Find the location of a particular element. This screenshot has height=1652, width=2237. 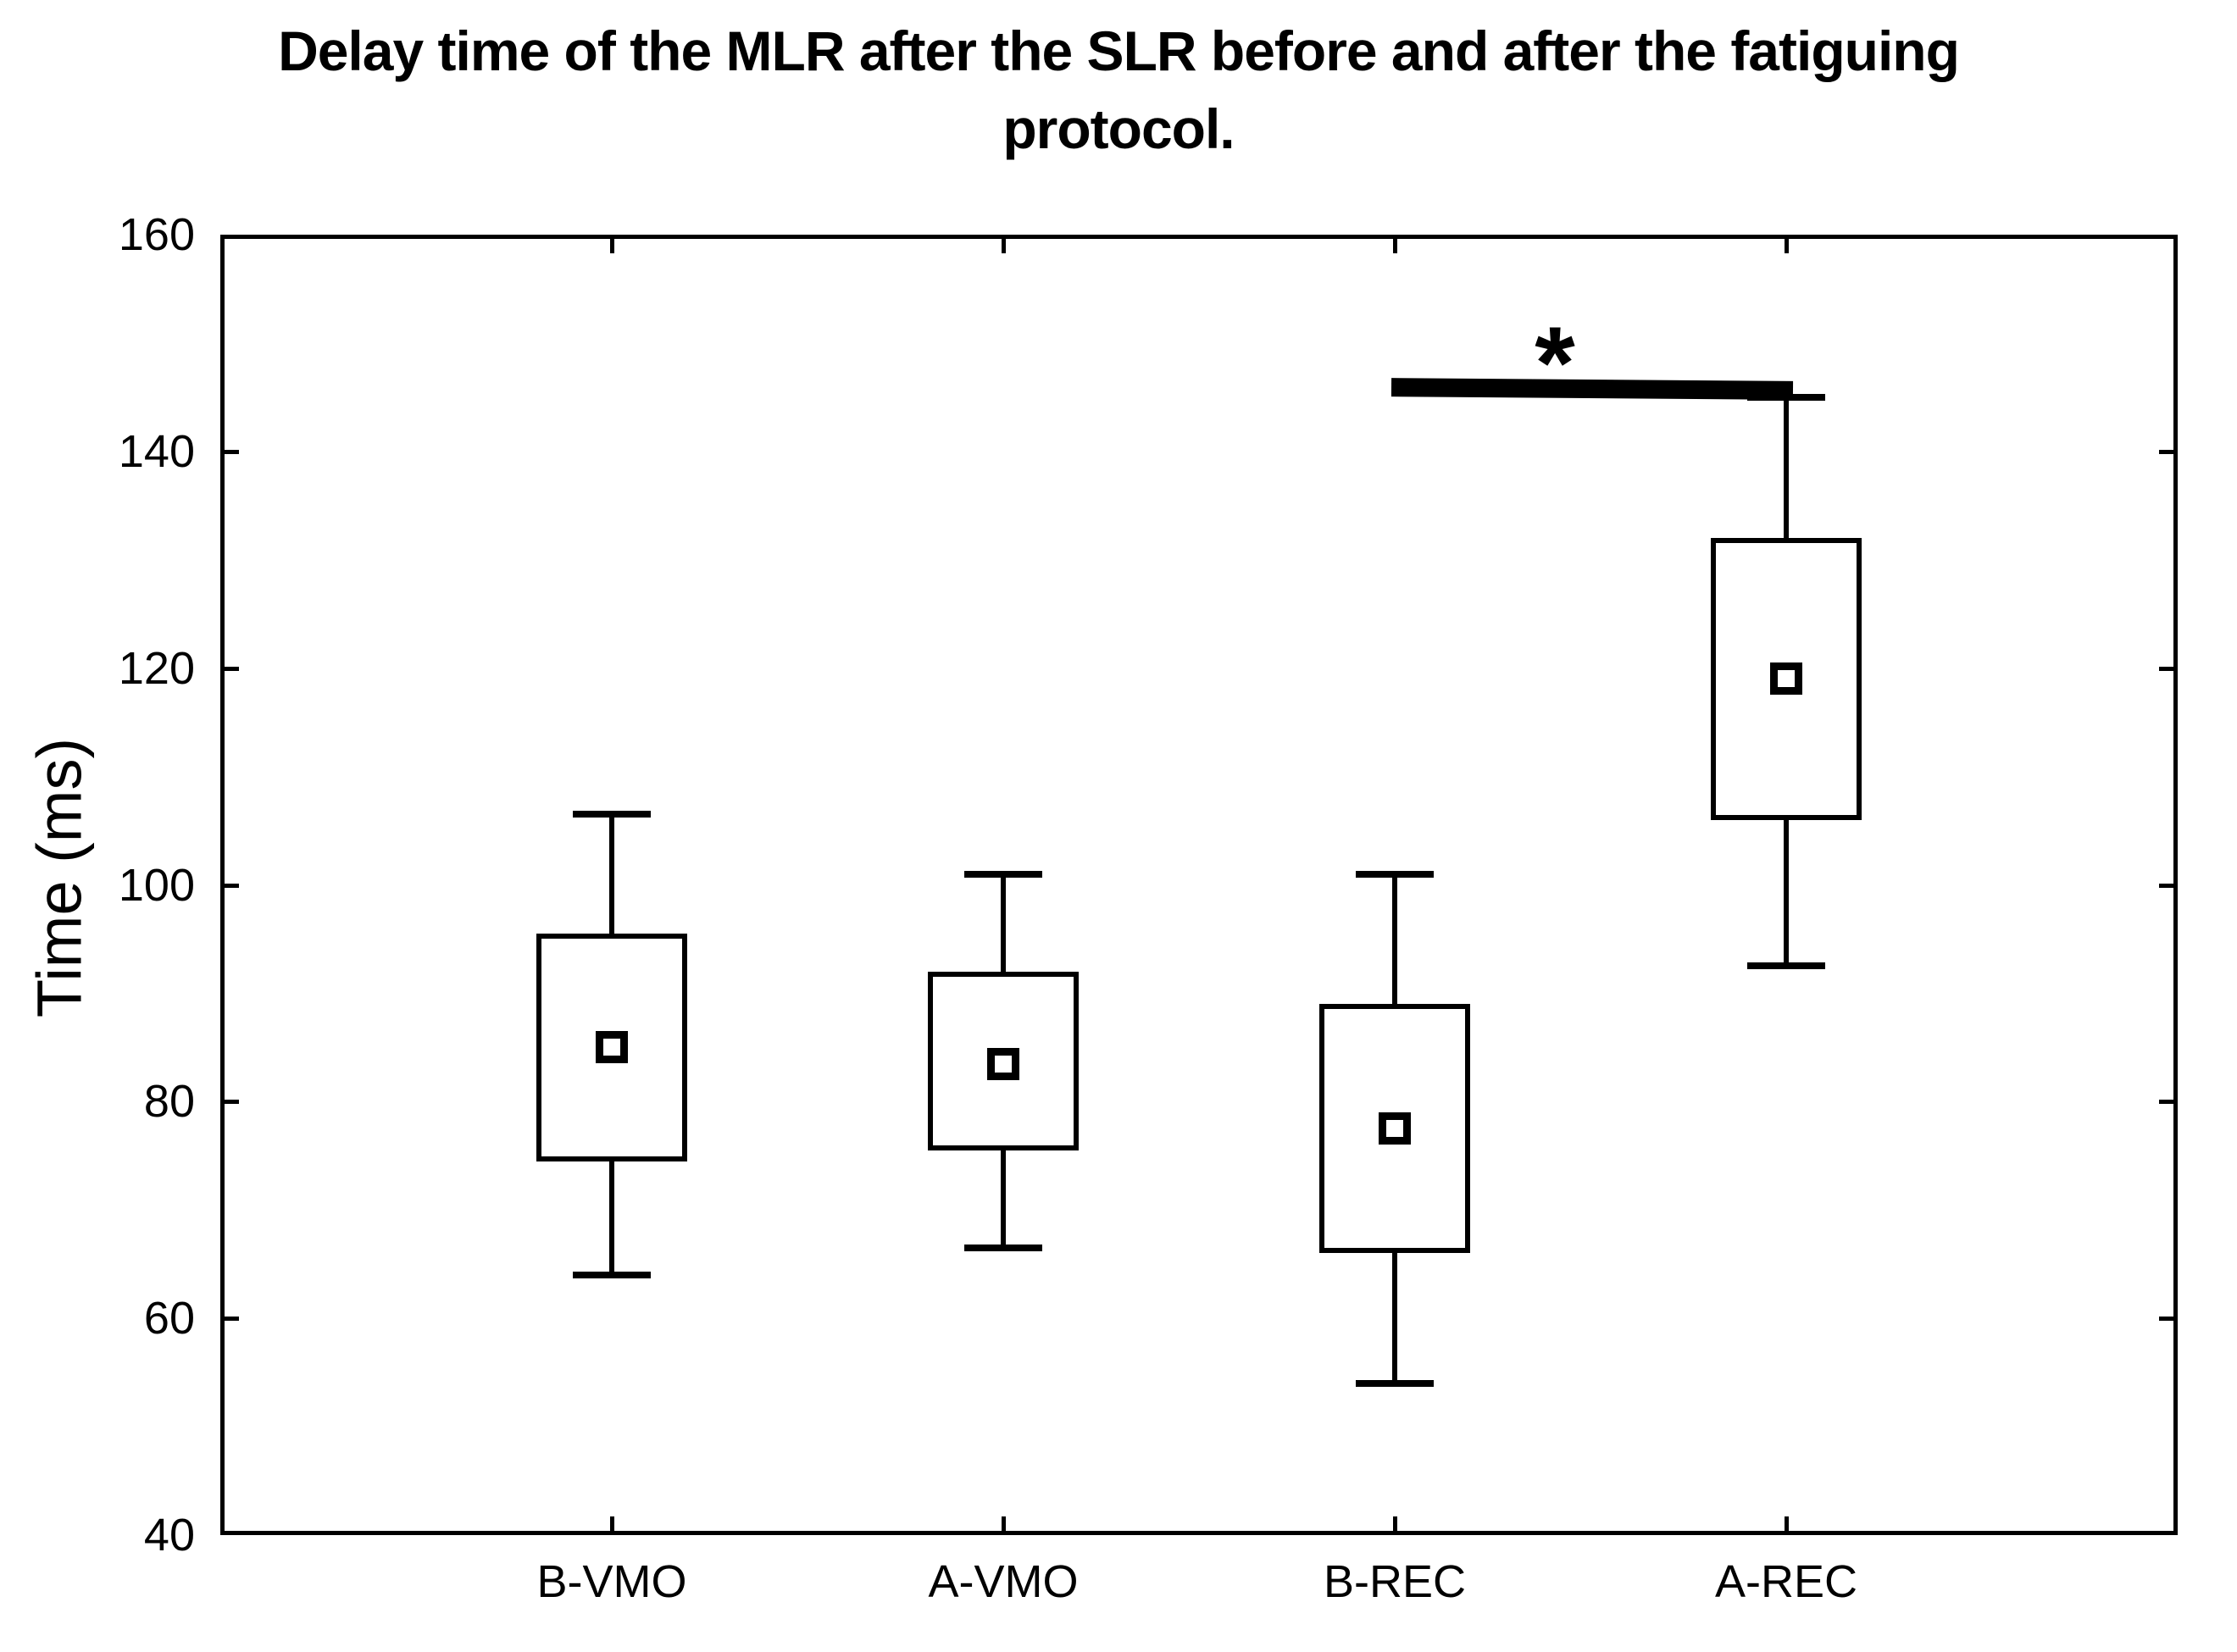

box-B-VMO is located at coordinates (611, 1047).